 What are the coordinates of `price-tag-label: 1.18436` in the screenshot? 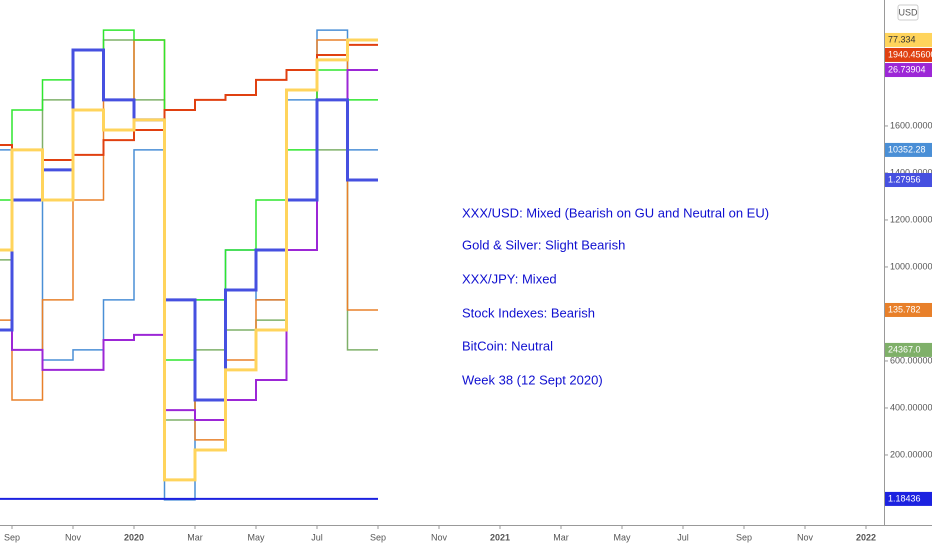 It's located at (904, 498).